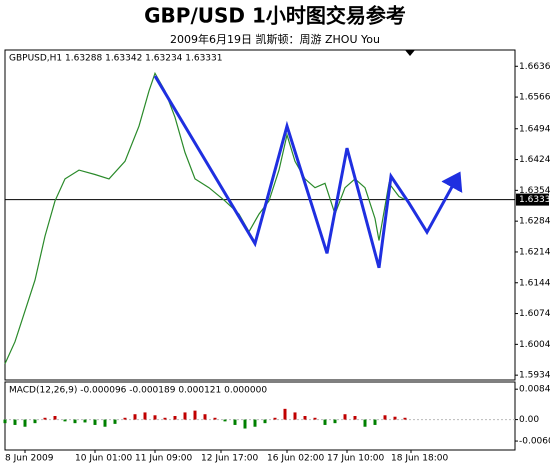 Image resolution: width=550 pixels, height=463 pixels. I want to click on macd-pane, so click(260, 416).